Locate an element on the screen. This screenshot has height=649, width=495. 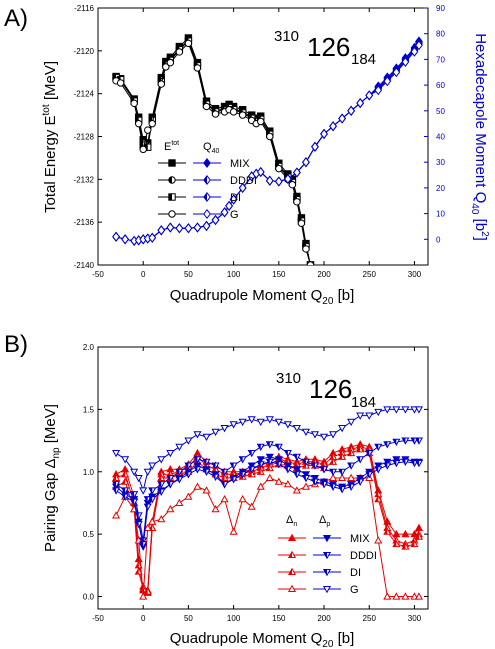
series-dddi-n is located at coordinates (268, 518).